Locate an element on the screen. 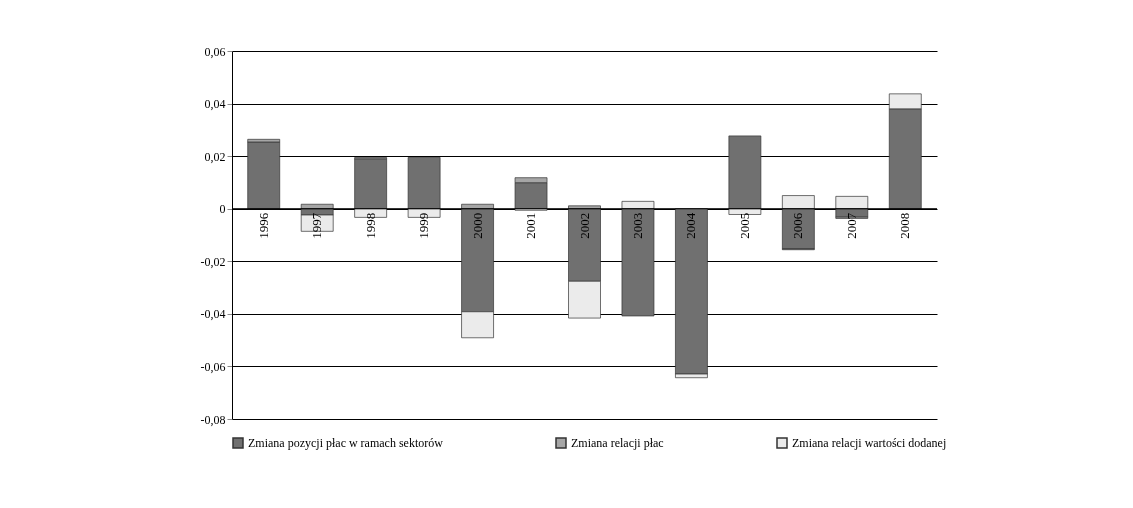 Image resolution: width=1133 pixels, height=508 pixels. x-tick-label: 2002 is located at coordinates (584, 225).